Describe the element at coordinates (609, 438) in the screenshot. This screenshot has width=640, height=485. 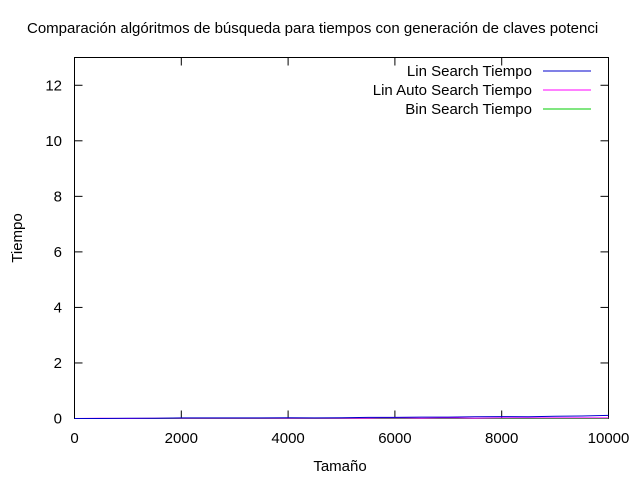
I see `x-tick-label: 10000` at that location.